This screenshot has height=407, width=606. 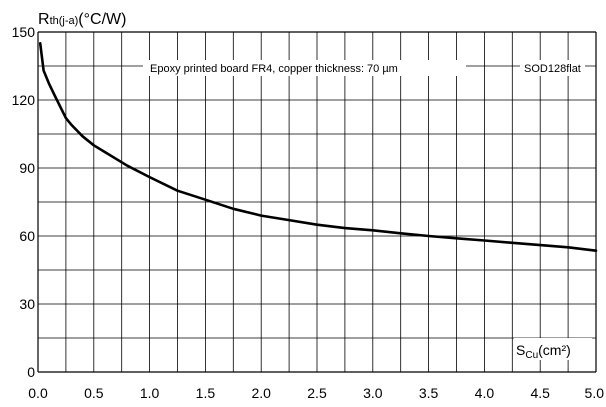 What do you see at coordinates (102, 19) in the screenshot?
I see `y-axis-label-unit: (°C/W)` at bounding box center [102, 19].